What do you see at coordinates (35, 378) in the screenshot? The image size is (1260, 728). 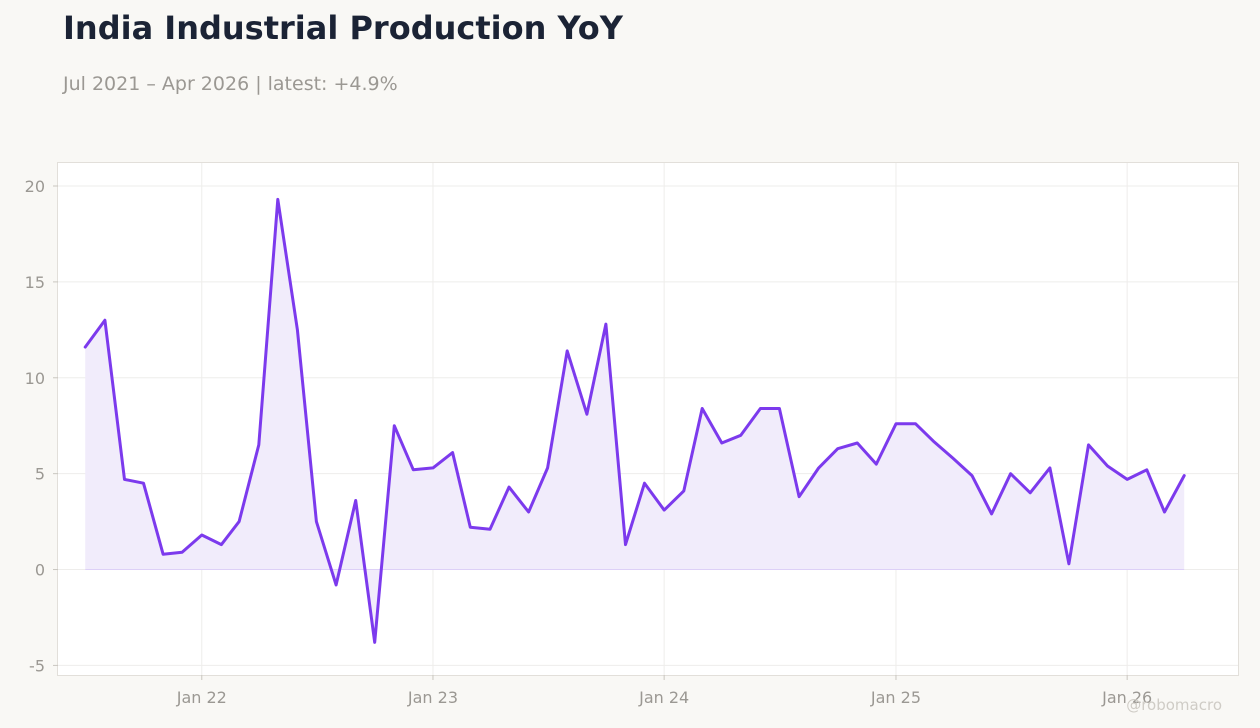 I see `y-tick-label: 10` at bounding box center [35, 378].